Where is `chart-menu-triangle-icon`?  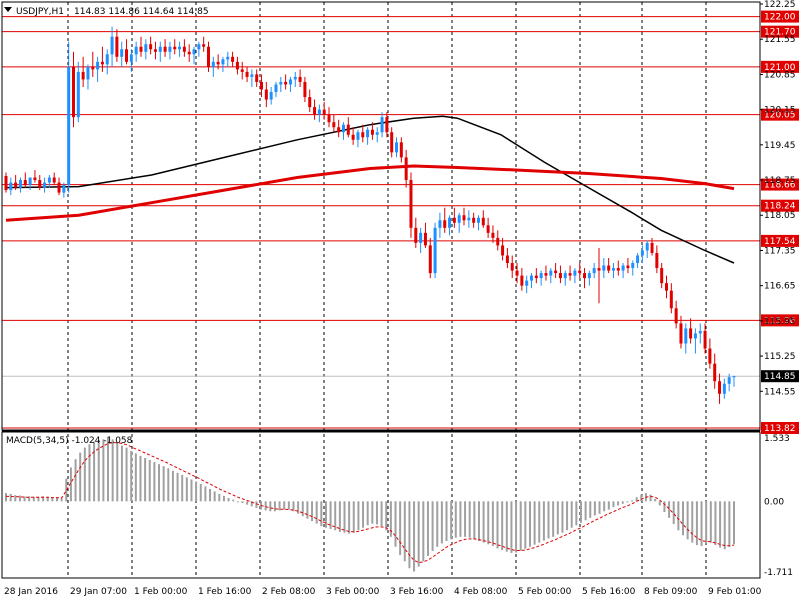 chart-menu-triangle-icon is located at coordinates (8, 9).